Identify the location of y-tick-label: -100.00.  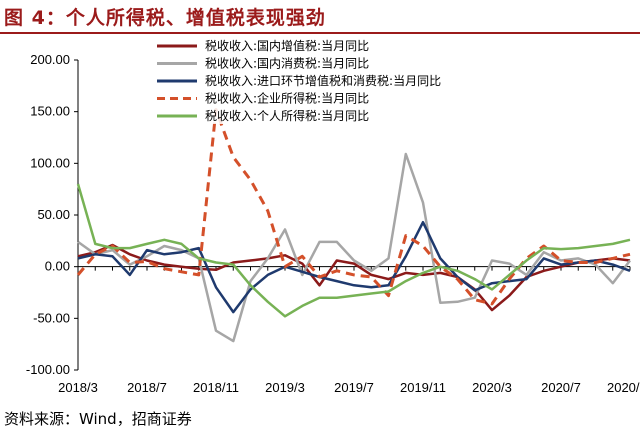
(48, 369).